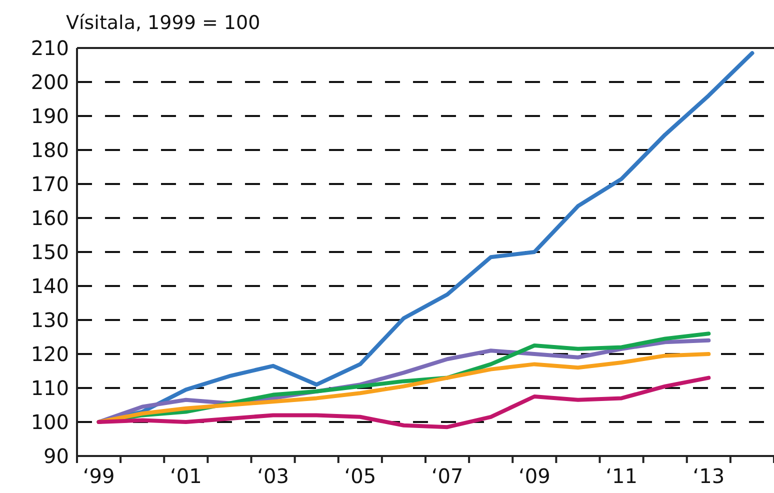 This screenshot has width=774, height=493. What do you see at coordinates (49, 422) in the screenshot?
I see `y-tick-label: 100` at bounding box center [49, 422].